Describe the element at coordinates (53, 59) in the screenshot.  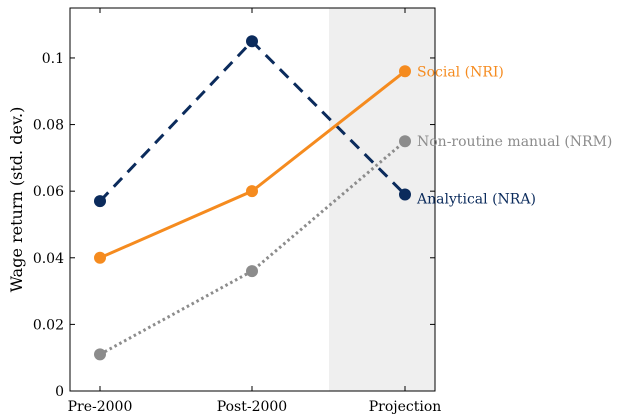
I see `y-tick-label: 0.1` at that location.